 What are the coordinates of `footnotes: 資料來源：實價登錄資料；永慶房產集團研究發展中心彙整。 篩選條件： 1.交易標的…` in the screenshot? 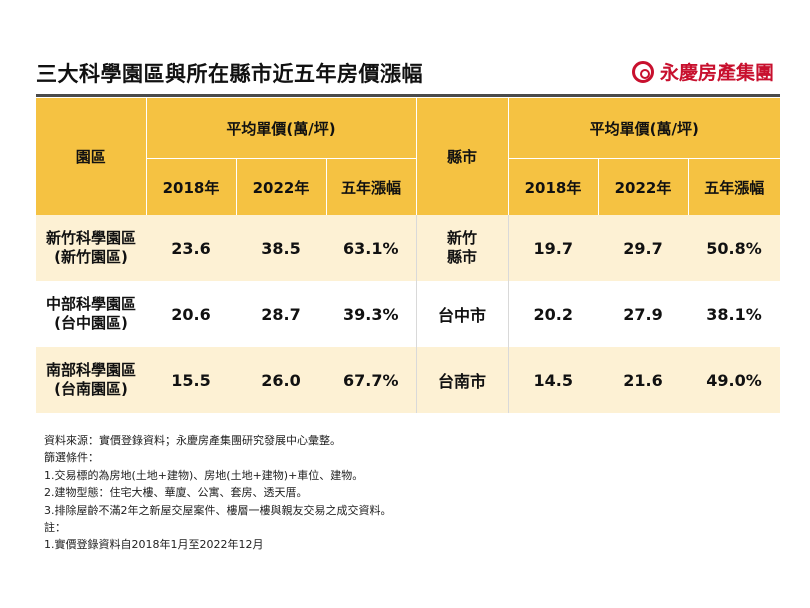 It's located at (218, 493).